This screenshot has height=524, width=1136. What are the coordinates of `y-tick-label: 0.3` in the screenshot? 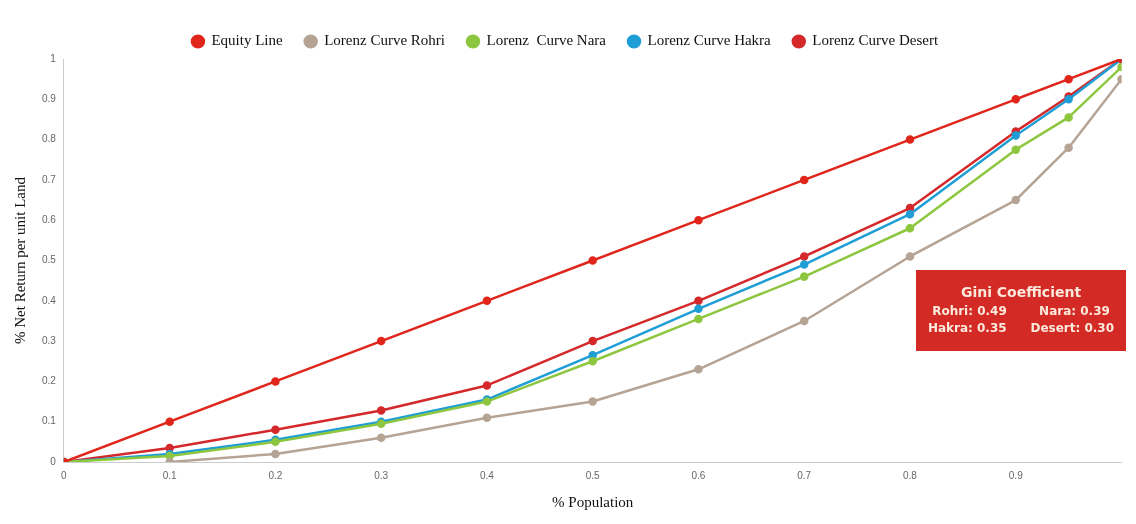 It's located at (49, 340).